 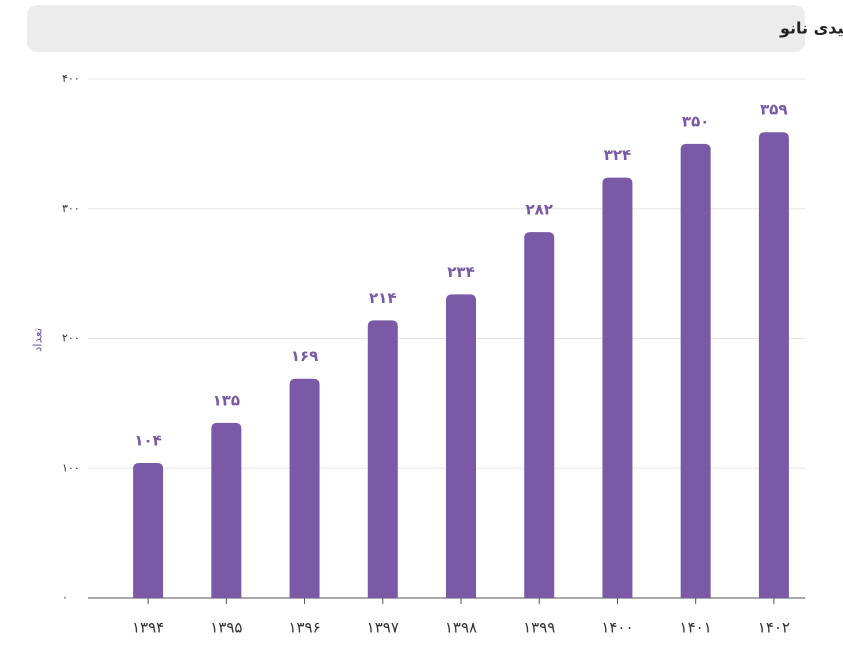 What do you see at coordinates (811, 28) in the screenshot?
I see `chart-title: تعداد شرکت‌های تولیدی نانو` at bounding box center [811, 28].